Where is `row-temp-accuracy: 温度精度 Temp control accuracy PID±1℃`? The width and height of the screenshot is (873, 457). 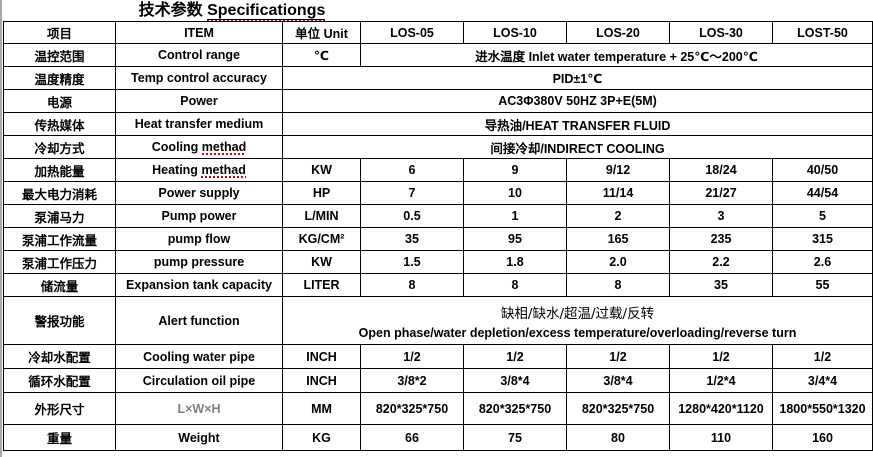
row-temp-accuracy: 温度精度 Temp control accuracy PID±1℃ is located at coordinates (438, 78).